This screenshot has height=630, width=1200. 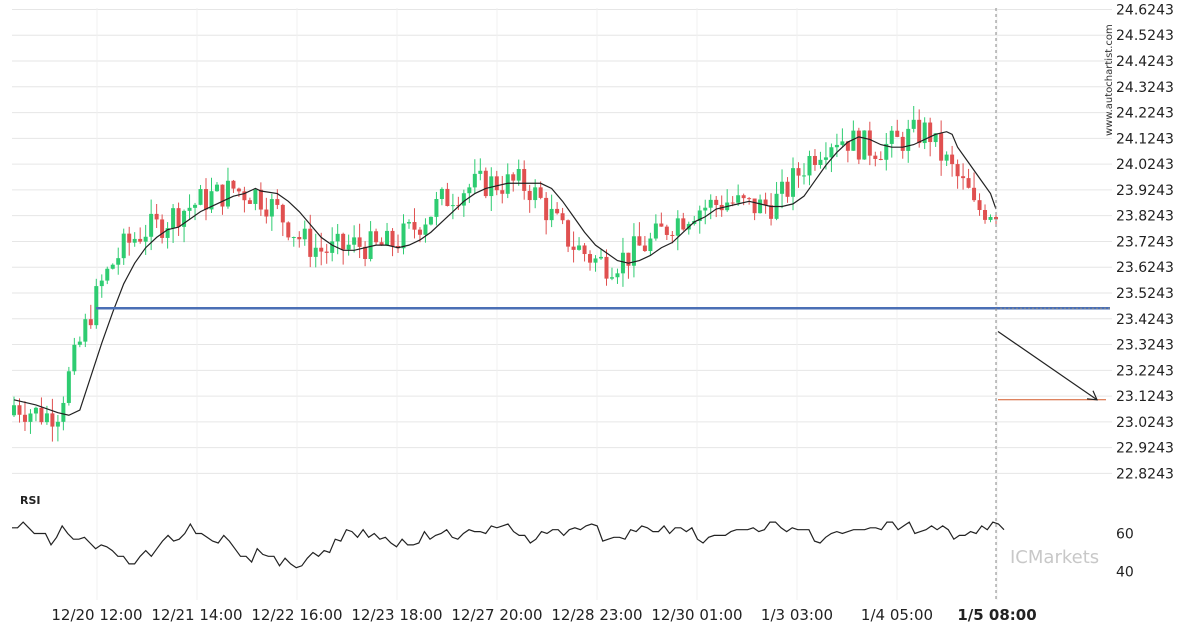 I want to click on arrow-head, so click(x=1092, y=395).